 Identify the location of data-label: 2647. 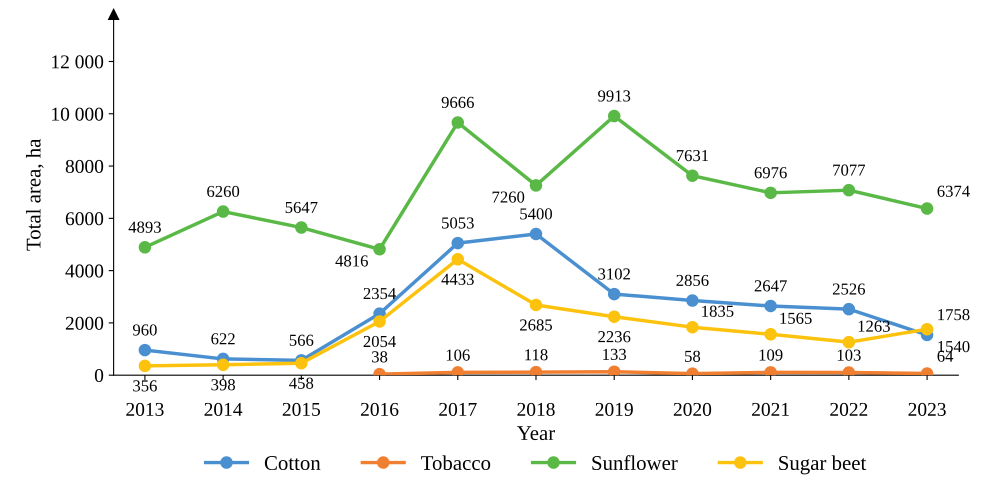
(770, 286).